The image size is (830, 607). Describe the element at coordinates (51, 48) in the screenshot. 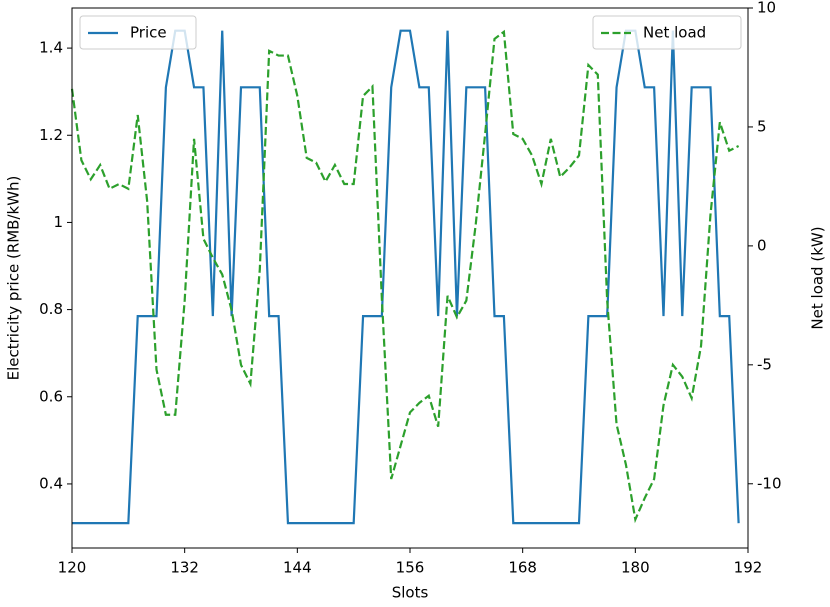

I see `y-tick-label: 1.4` at that location.